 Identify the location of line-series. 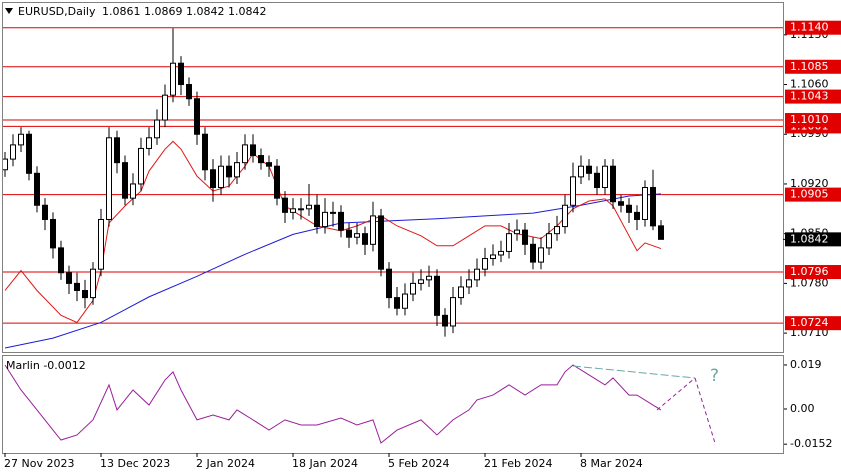
(333, 404).